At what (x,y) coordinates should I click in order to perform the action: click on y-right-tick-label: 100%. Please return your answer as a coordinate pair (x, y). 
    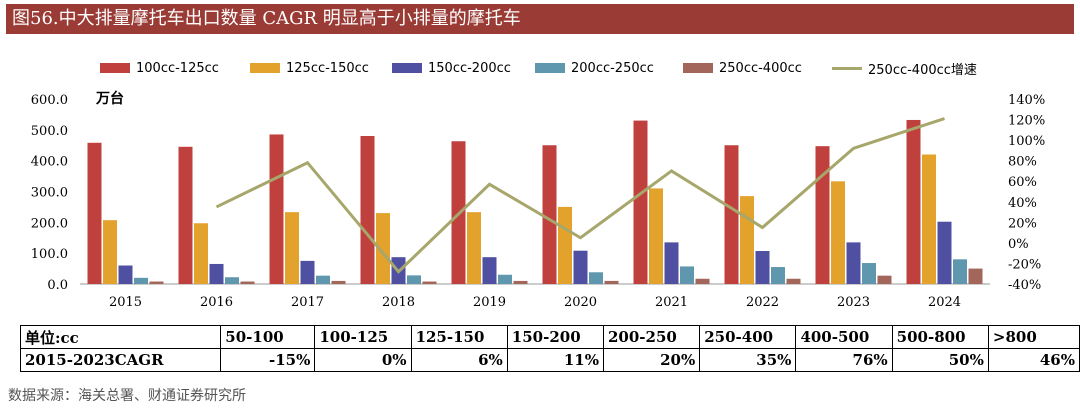
    Looking at the image, I should click on (1026, 141).